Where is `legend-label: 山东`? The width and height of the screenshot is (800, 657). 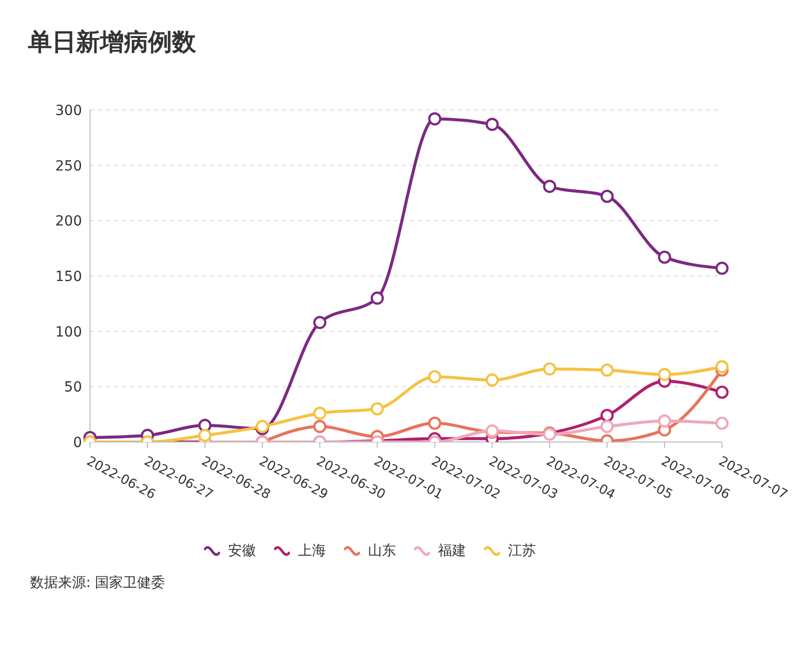
legend-label: 山东 is located at coordinates (382, 551).